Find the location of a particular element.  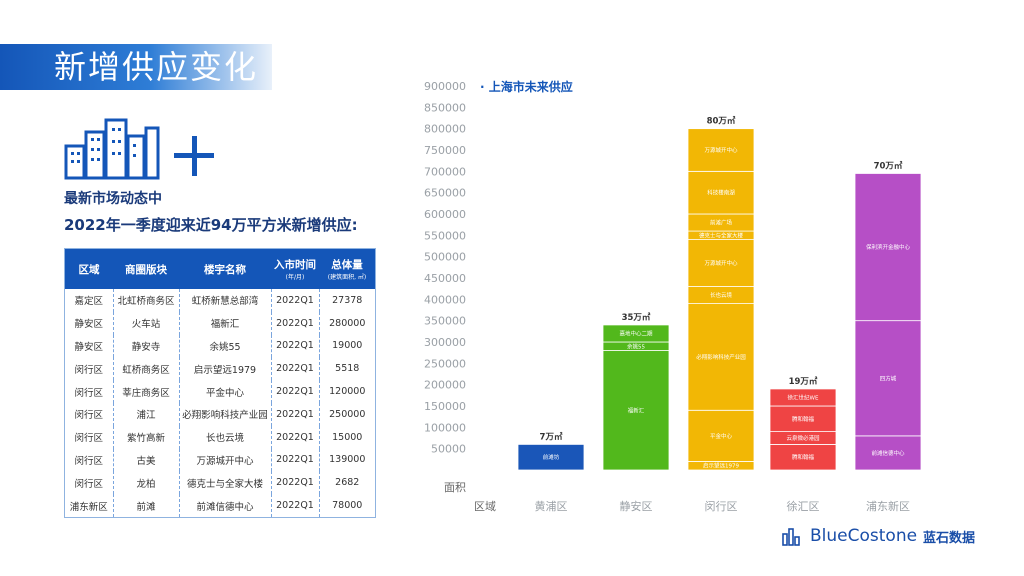

y-tick-label: 650000 is located at coordinates (445, 193).